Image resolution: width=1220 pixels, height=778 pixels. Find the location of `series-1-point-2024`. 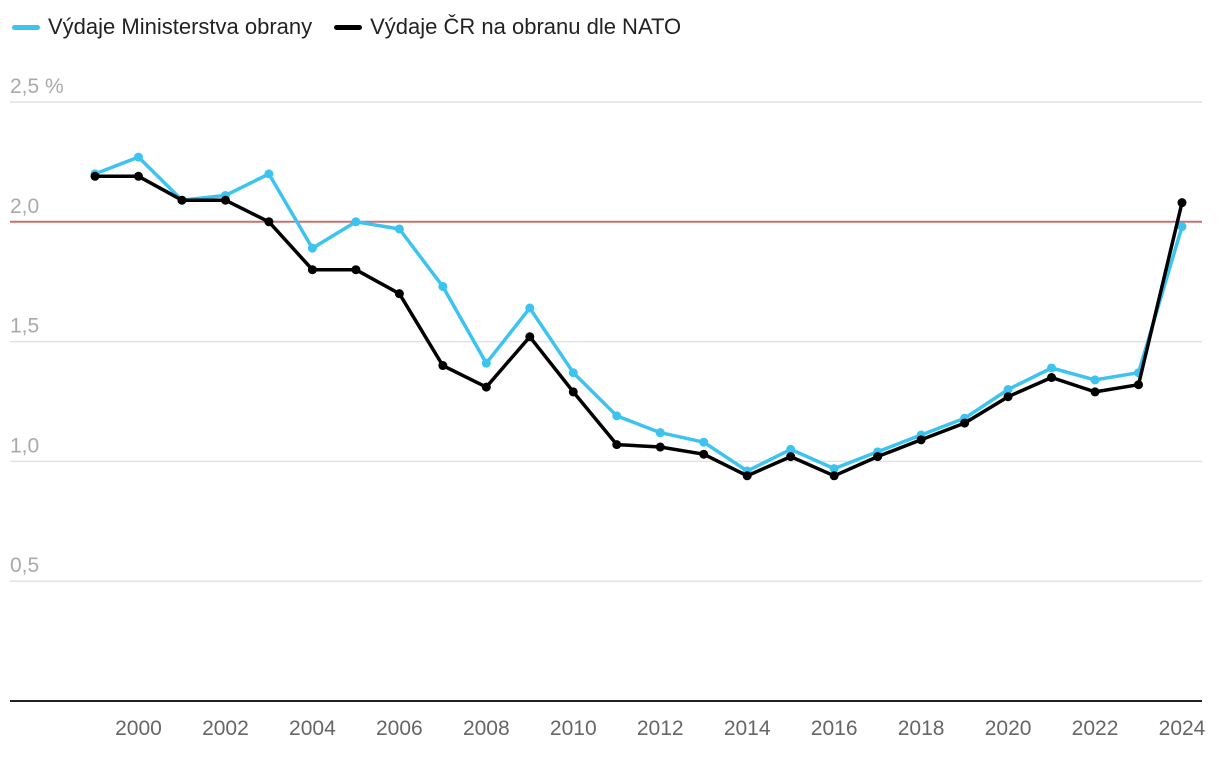

series-1-point-2024 is located at coordinates (1182, 203).